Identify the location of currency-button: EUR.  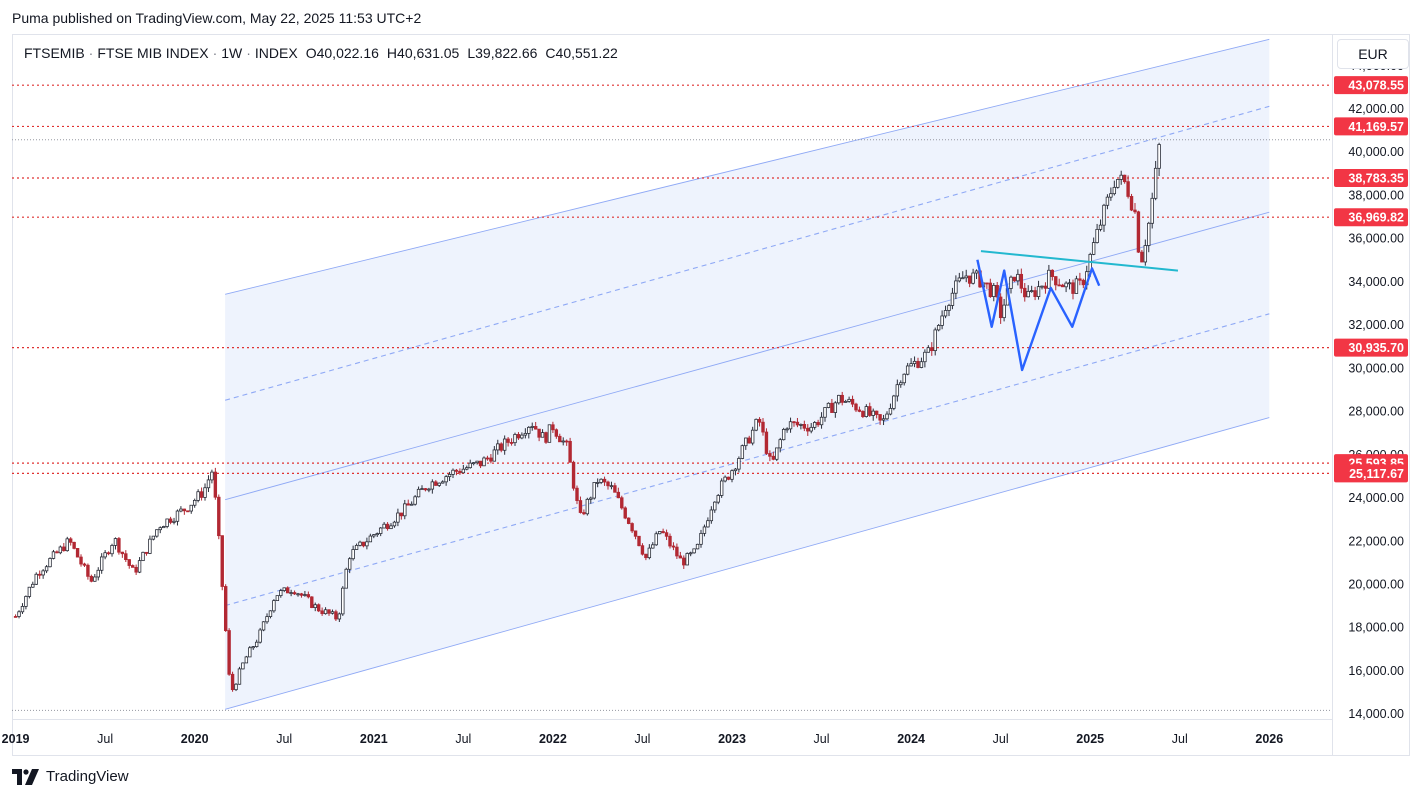
(1373, 54).